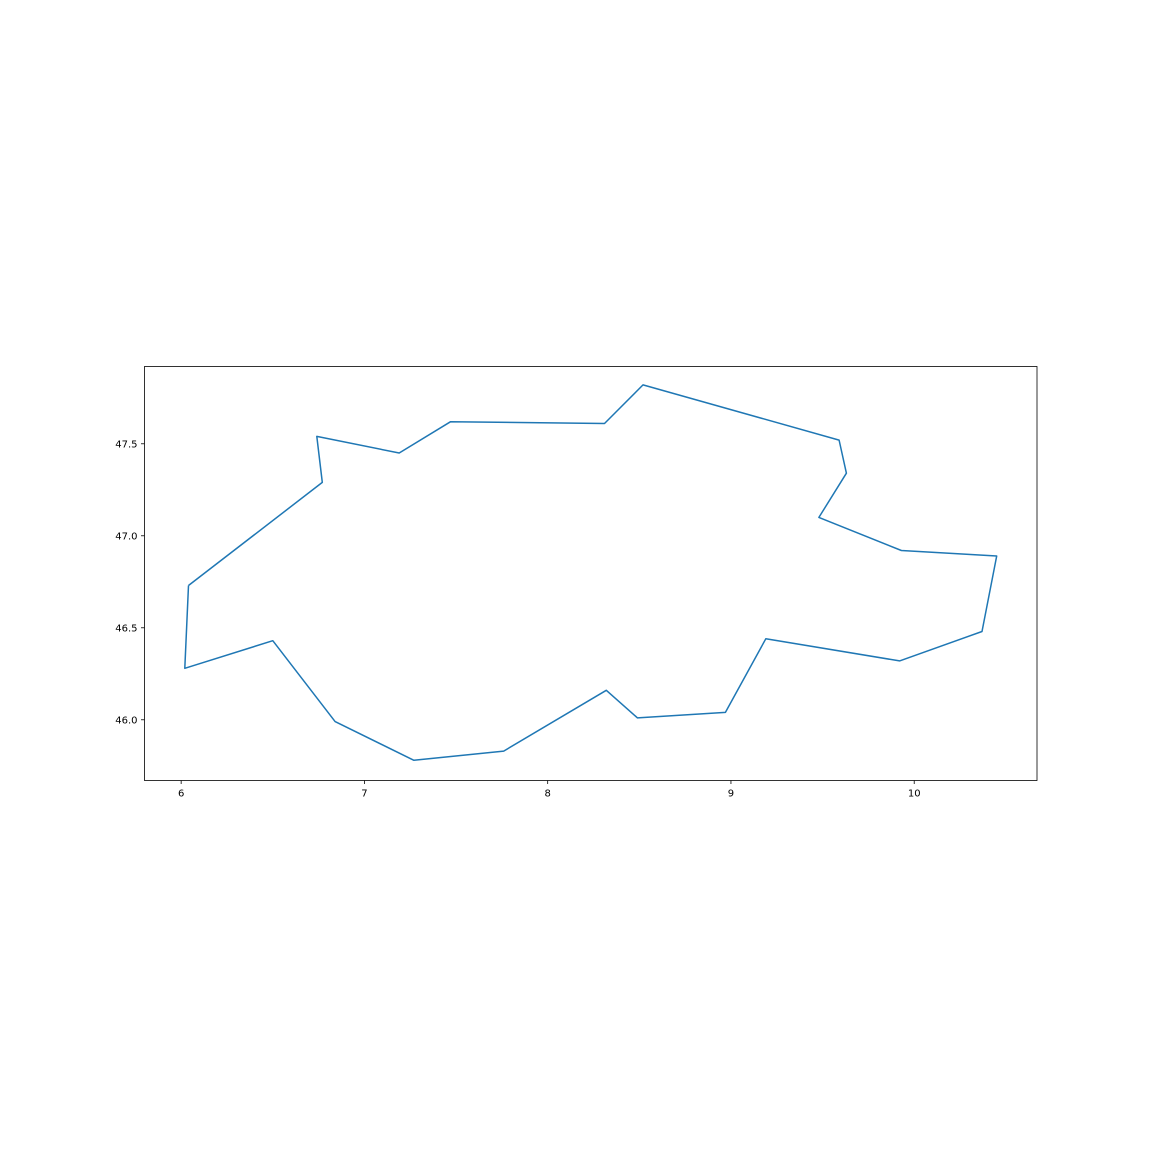 The height and width of the screenshot is (1152, 1152). I want to click on x-tick-label: 7, so click(364, 794).